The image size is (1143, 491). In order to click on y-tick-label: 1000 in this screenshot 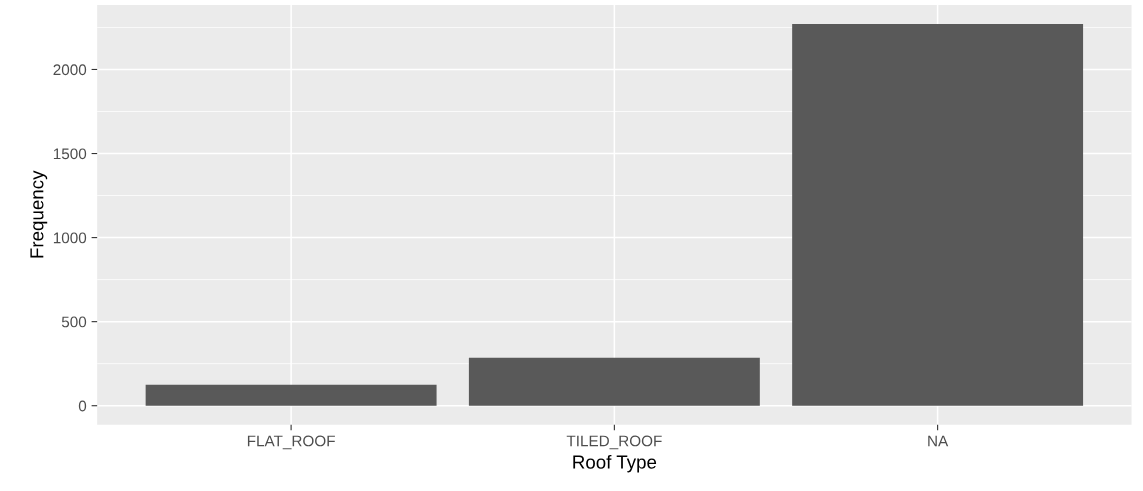, I will do `click(70, 238)`.